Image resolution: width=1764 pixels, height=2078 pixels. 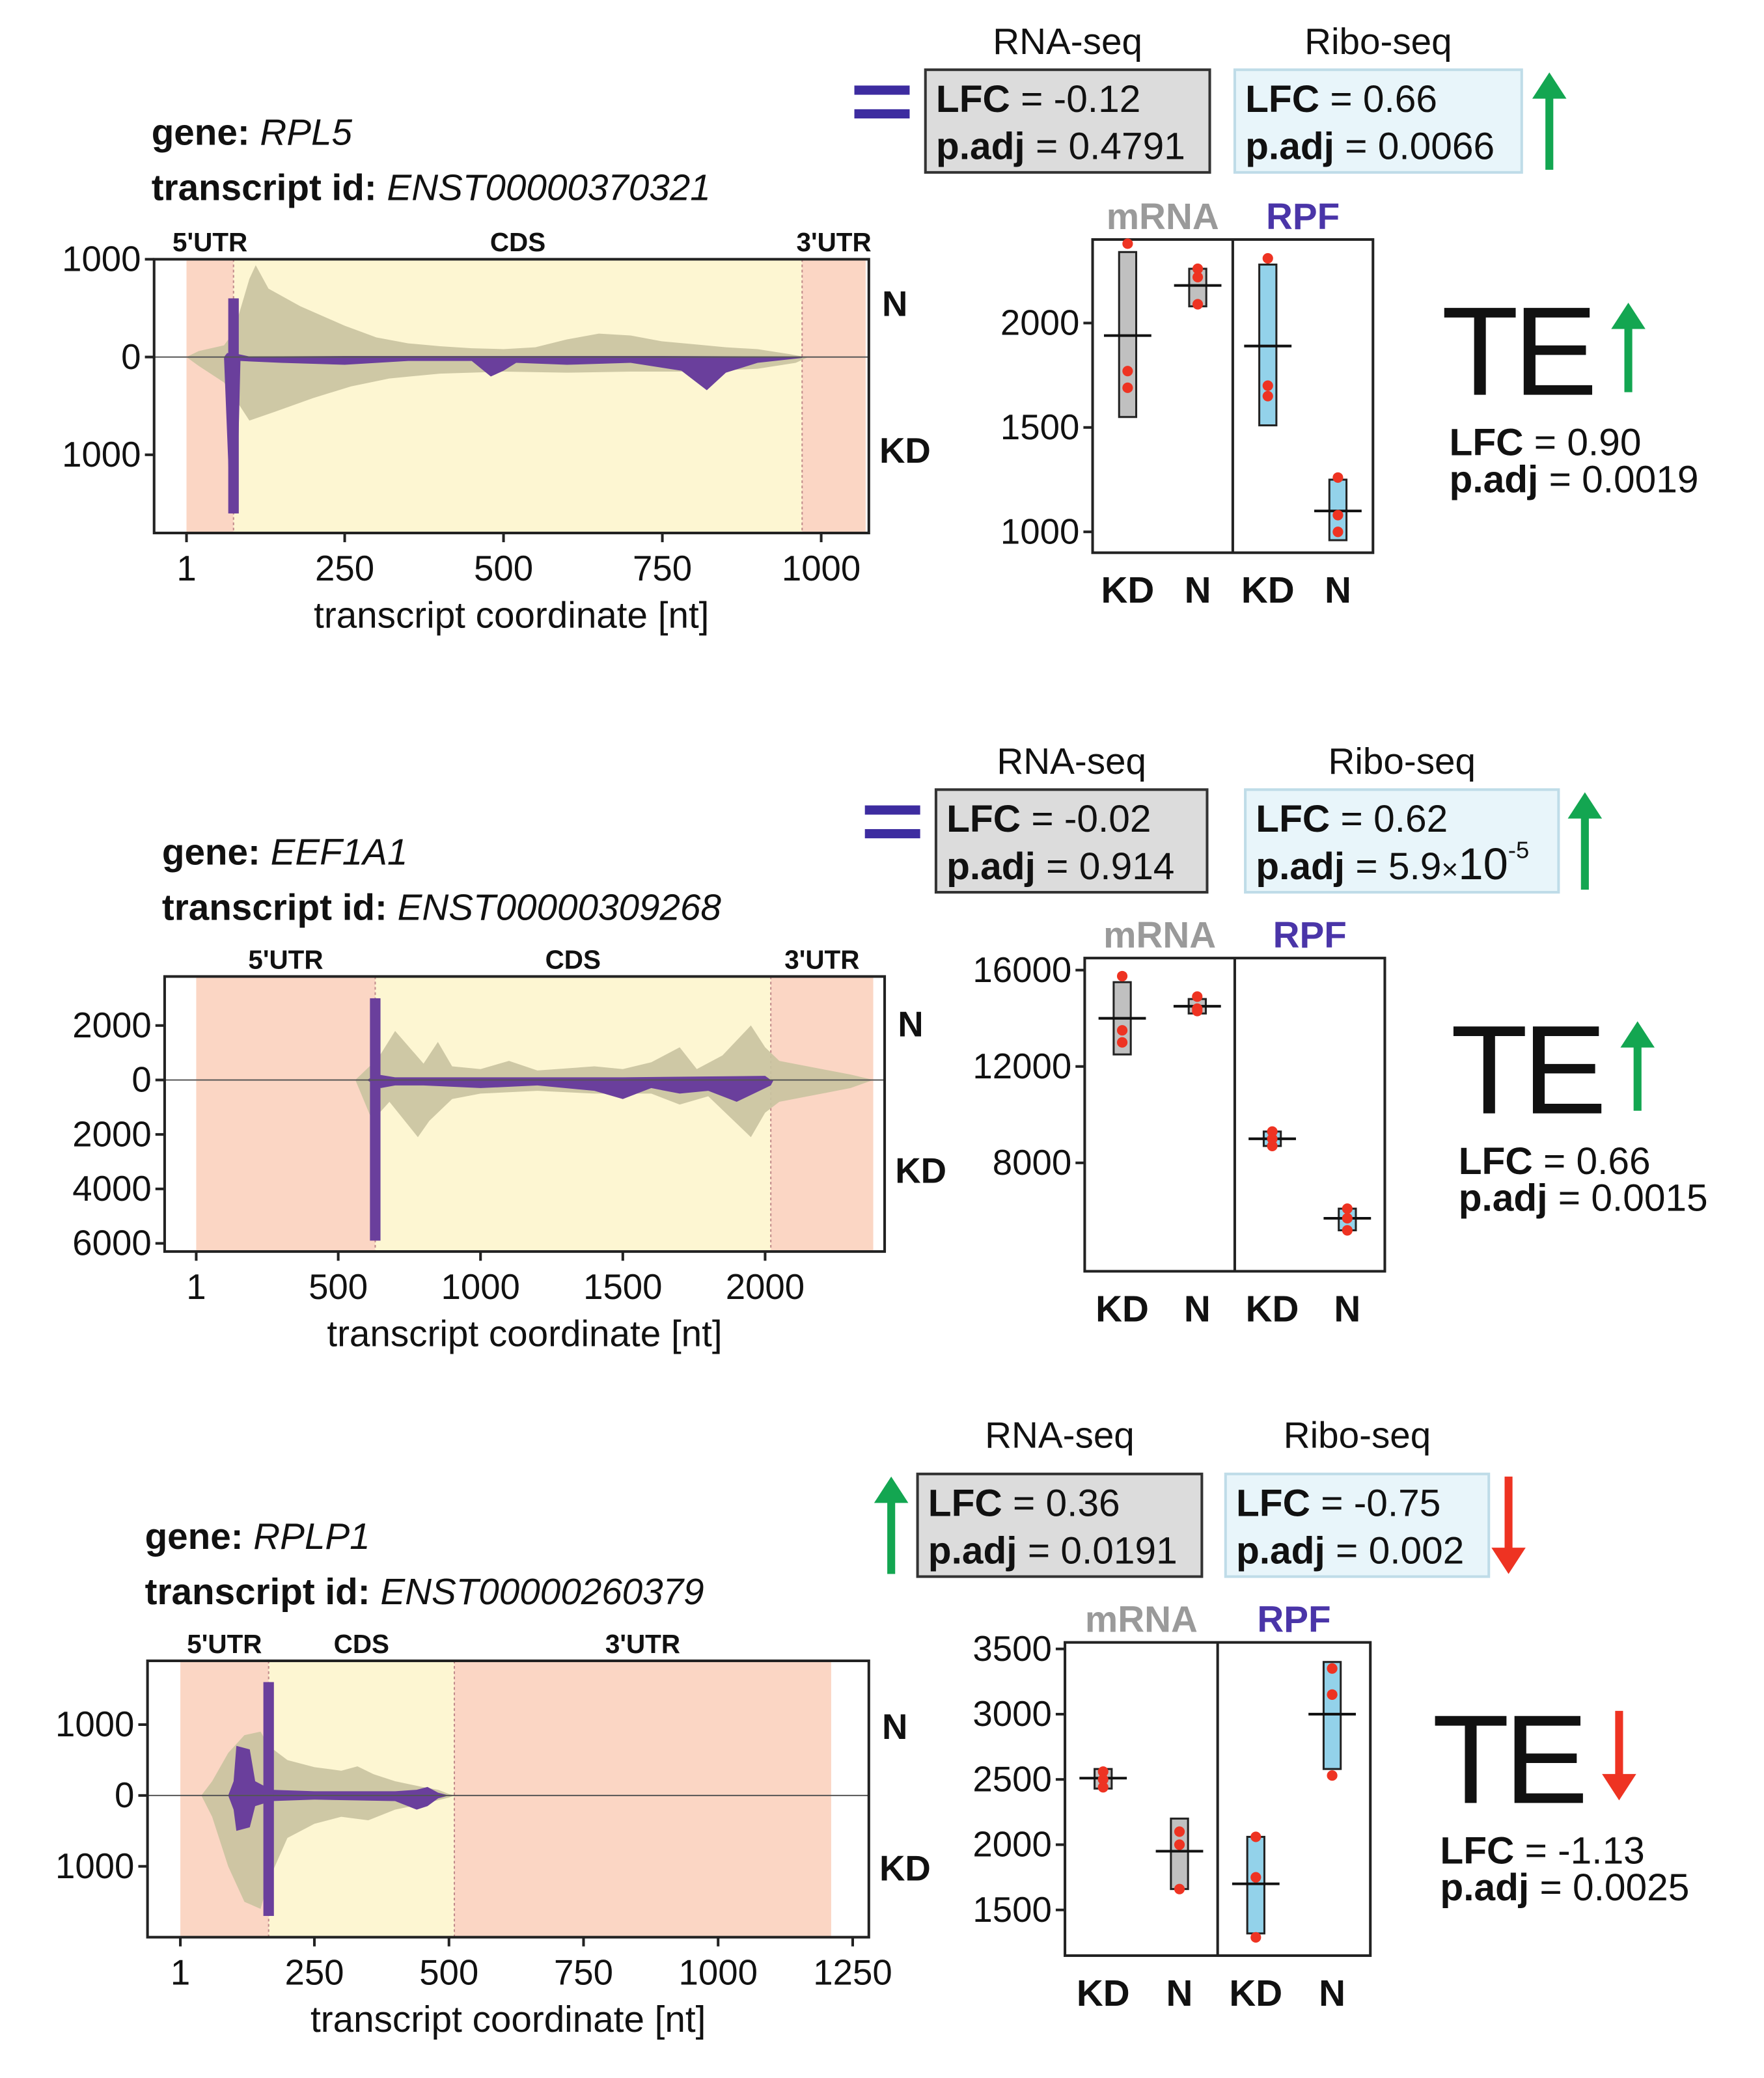 What do you see at coordinates (1067, 41) in the screenshot?
I see `rna-seq-title: RNA-seq` at bounding box center [1067, 41].